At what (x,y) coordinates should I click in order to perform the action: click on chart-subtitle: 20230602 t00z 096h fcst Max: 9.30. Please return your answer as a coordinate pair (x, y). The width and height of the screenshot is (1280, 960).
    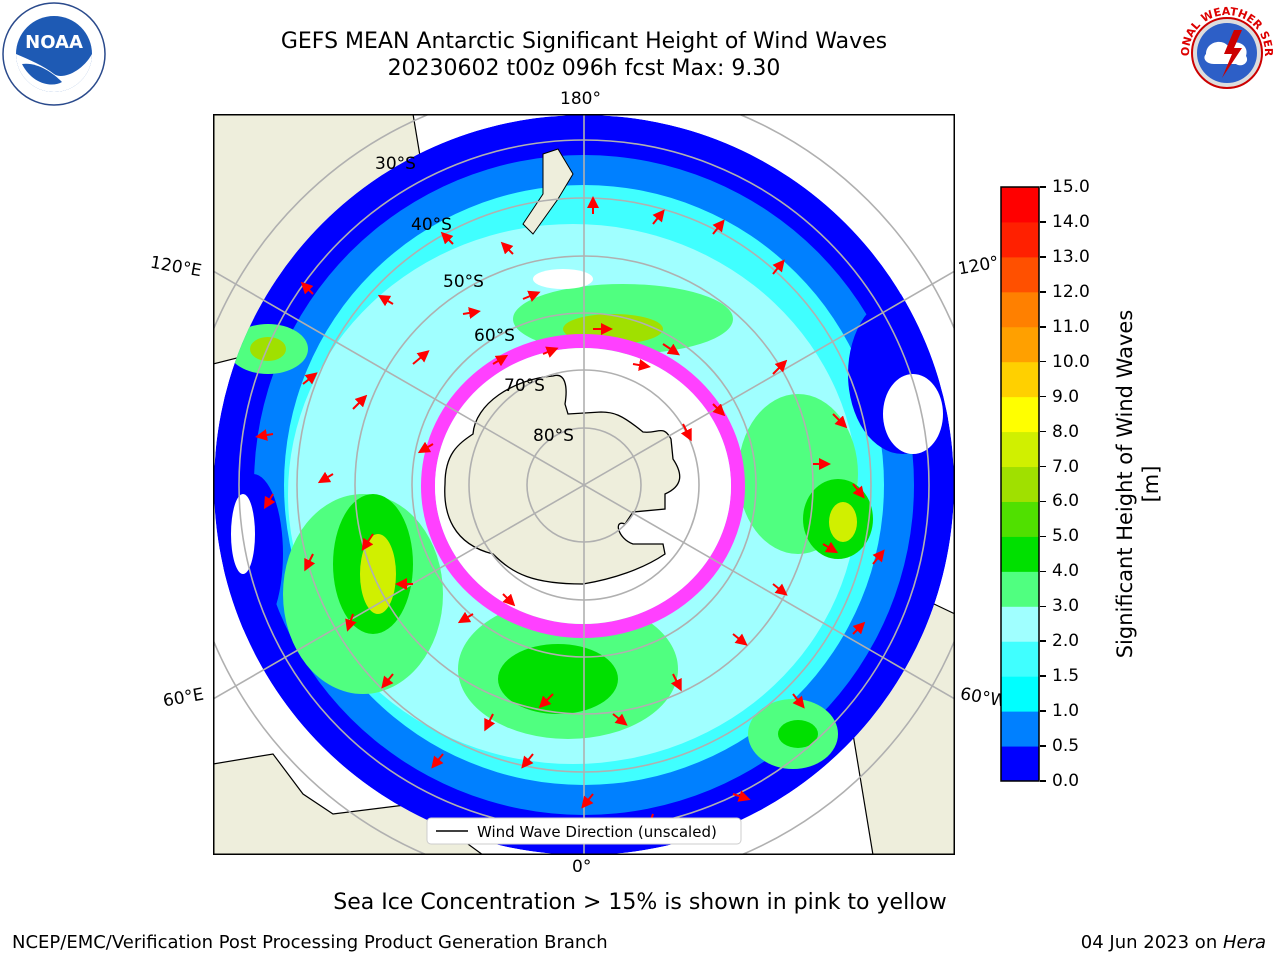
    Looking at the image, I should click on (584, 68).